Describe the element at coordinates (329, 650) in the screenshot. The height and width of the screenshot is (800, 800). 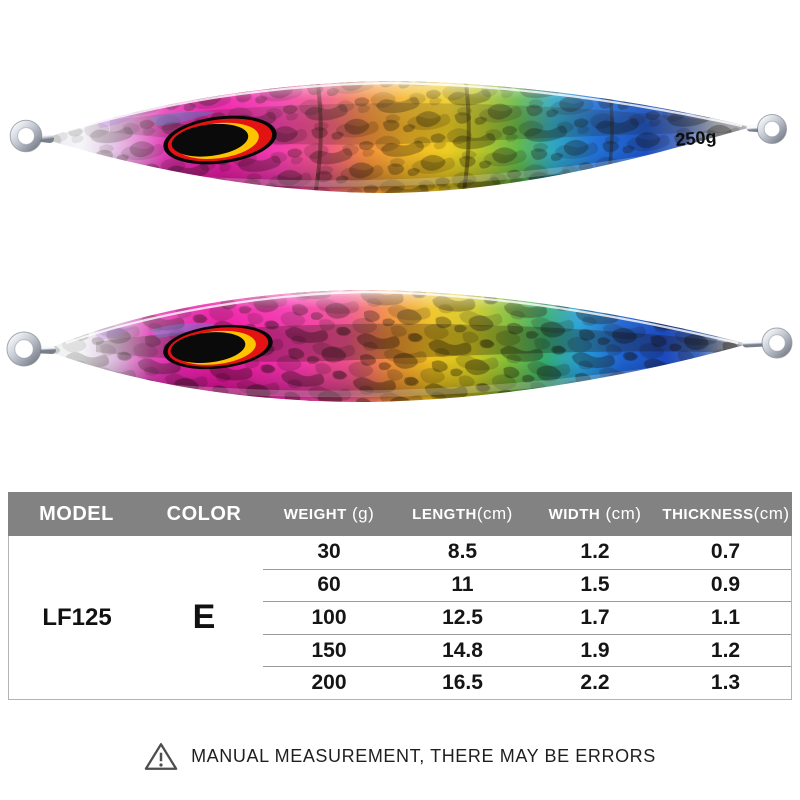
I see `weight-value: 150` at that location.